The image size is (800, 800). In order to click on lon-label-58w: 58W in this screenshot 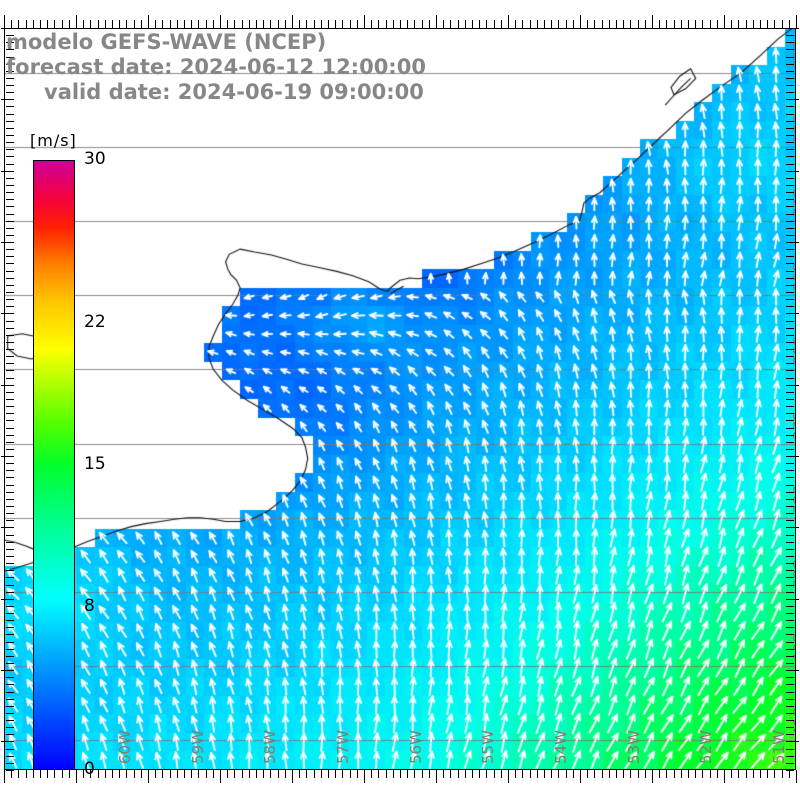, I will do `click(270, 747)`.